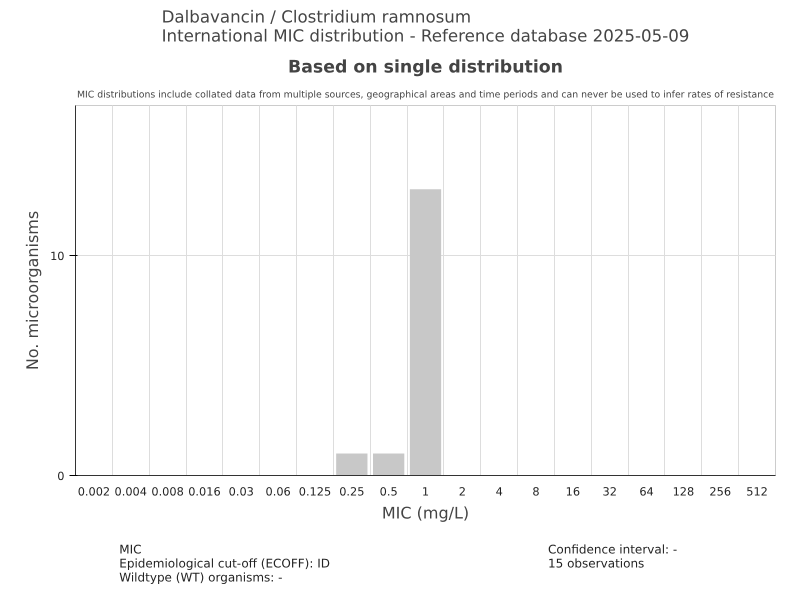 The image size is (800, 600). What do you see at coordinates (536, 491) in the screenshot?
I see `x-tick-label: 8` at bounding box center [536, 491].